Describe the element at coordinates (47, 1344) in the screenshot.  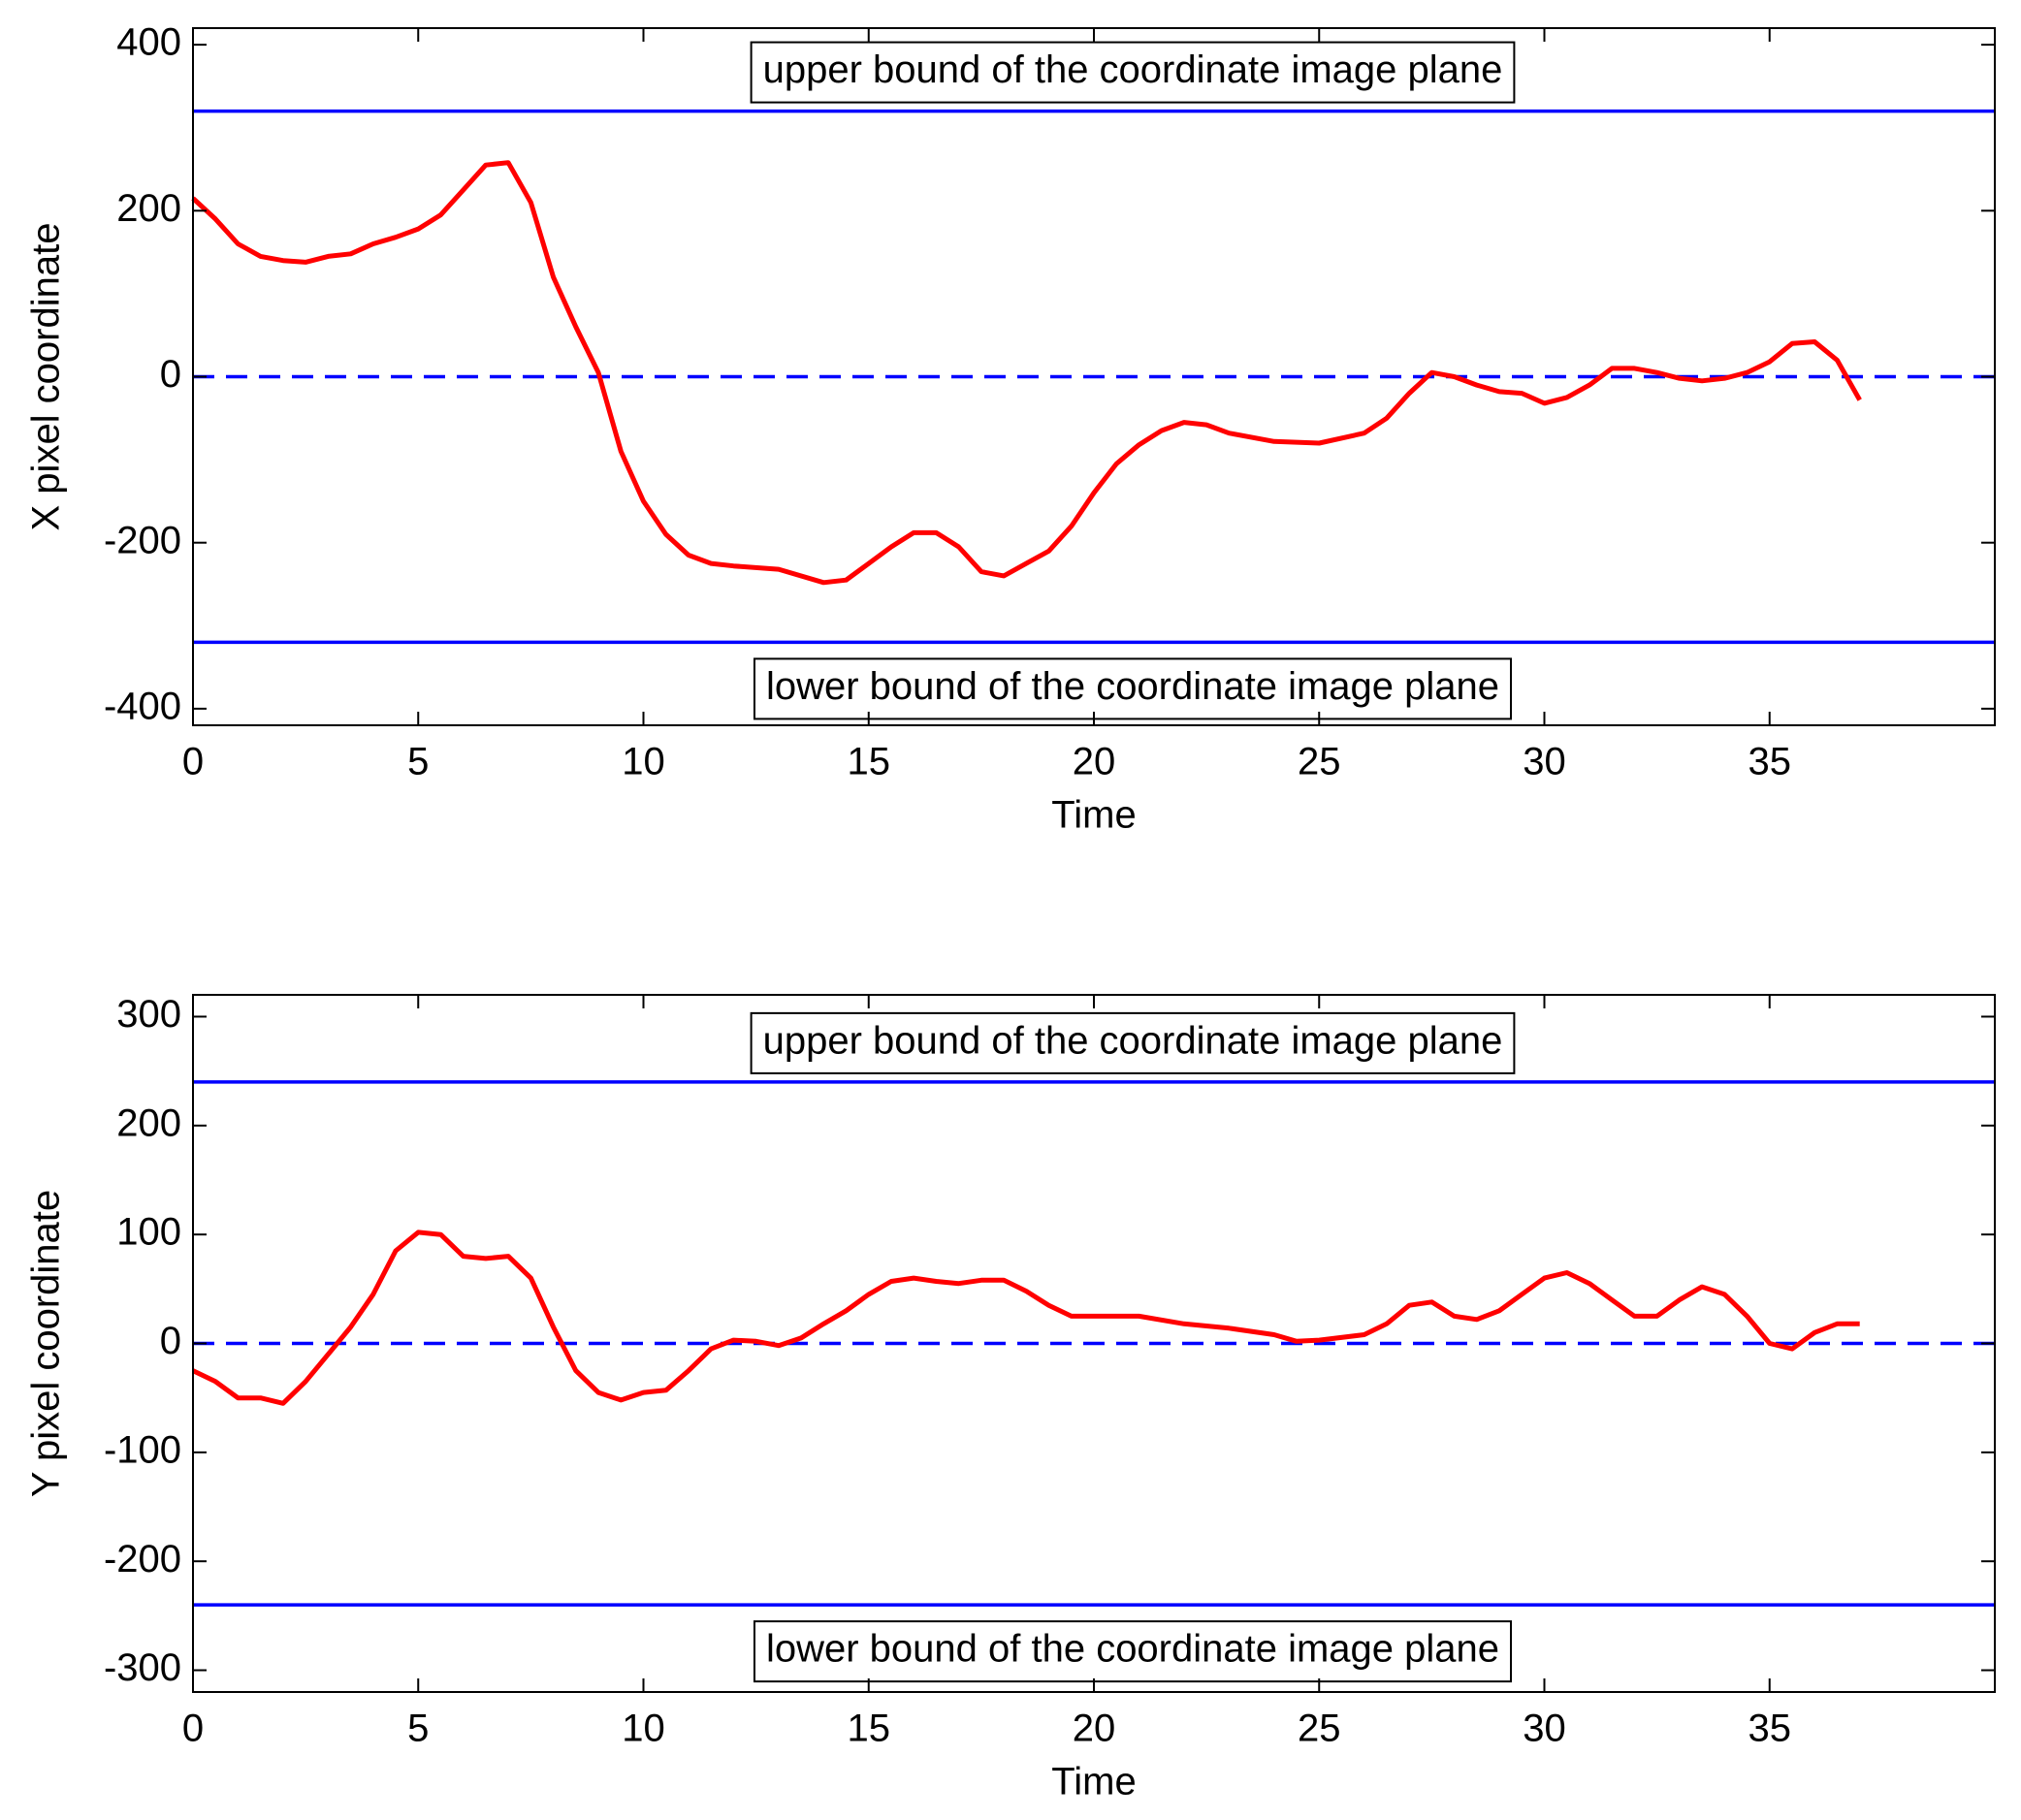
I see `y-axis-label: Y pixel coordinate` at that location.